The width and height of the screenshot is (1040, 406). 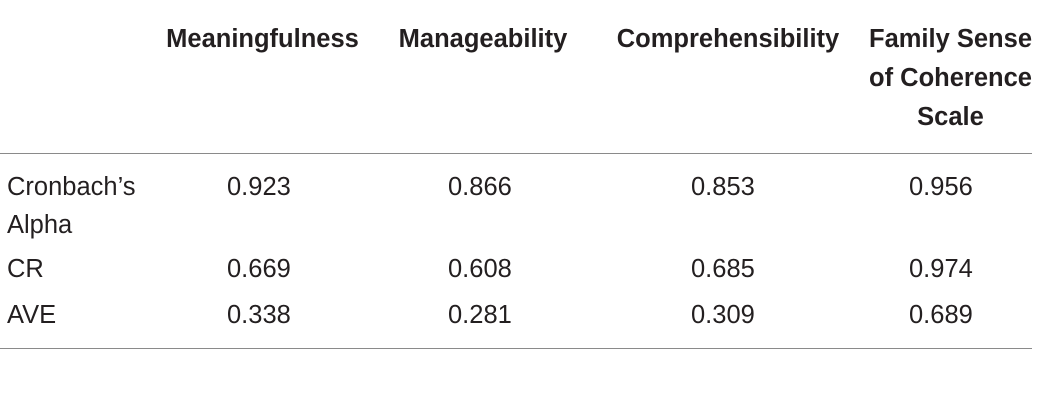 What do you see at coordinates (76, 81) in the screenshot?
I see `header-corner` at bounding box center [76, 81].